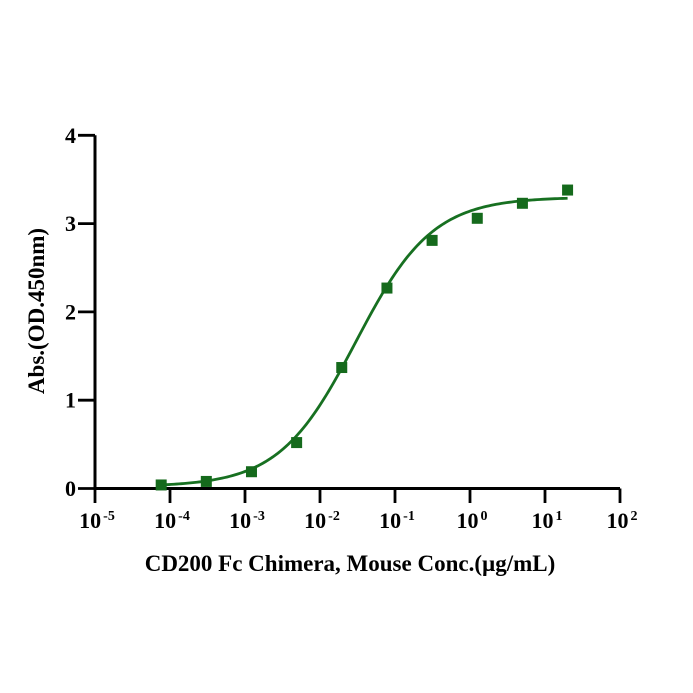 The height and width of the screenshot is (693, 693). I want to click on x-tick-label: 10 -5, so click(97, 520).